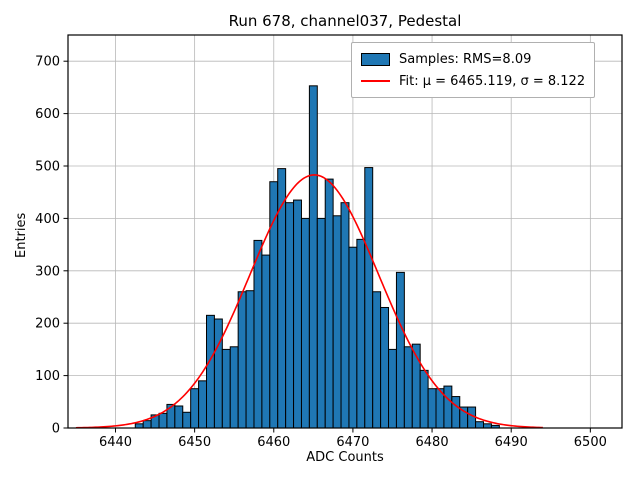 The width and height of the screenshot is (640, 480). What do you see at coordinates (375, 81) in the screenshot?
I see `legend-fit-swatch` at bounding box center [375, 81].